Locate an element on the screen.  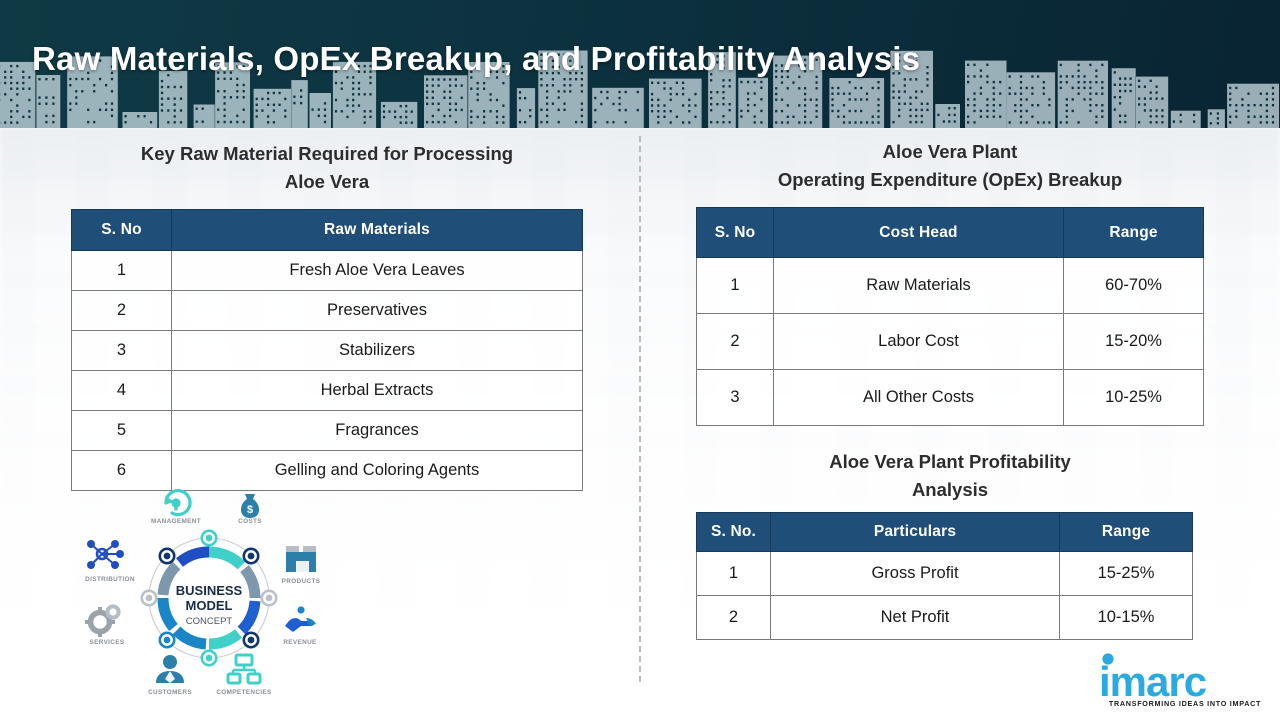
table-row: 1 Raw Materials 60-70% is located at coordinates (950, 285).